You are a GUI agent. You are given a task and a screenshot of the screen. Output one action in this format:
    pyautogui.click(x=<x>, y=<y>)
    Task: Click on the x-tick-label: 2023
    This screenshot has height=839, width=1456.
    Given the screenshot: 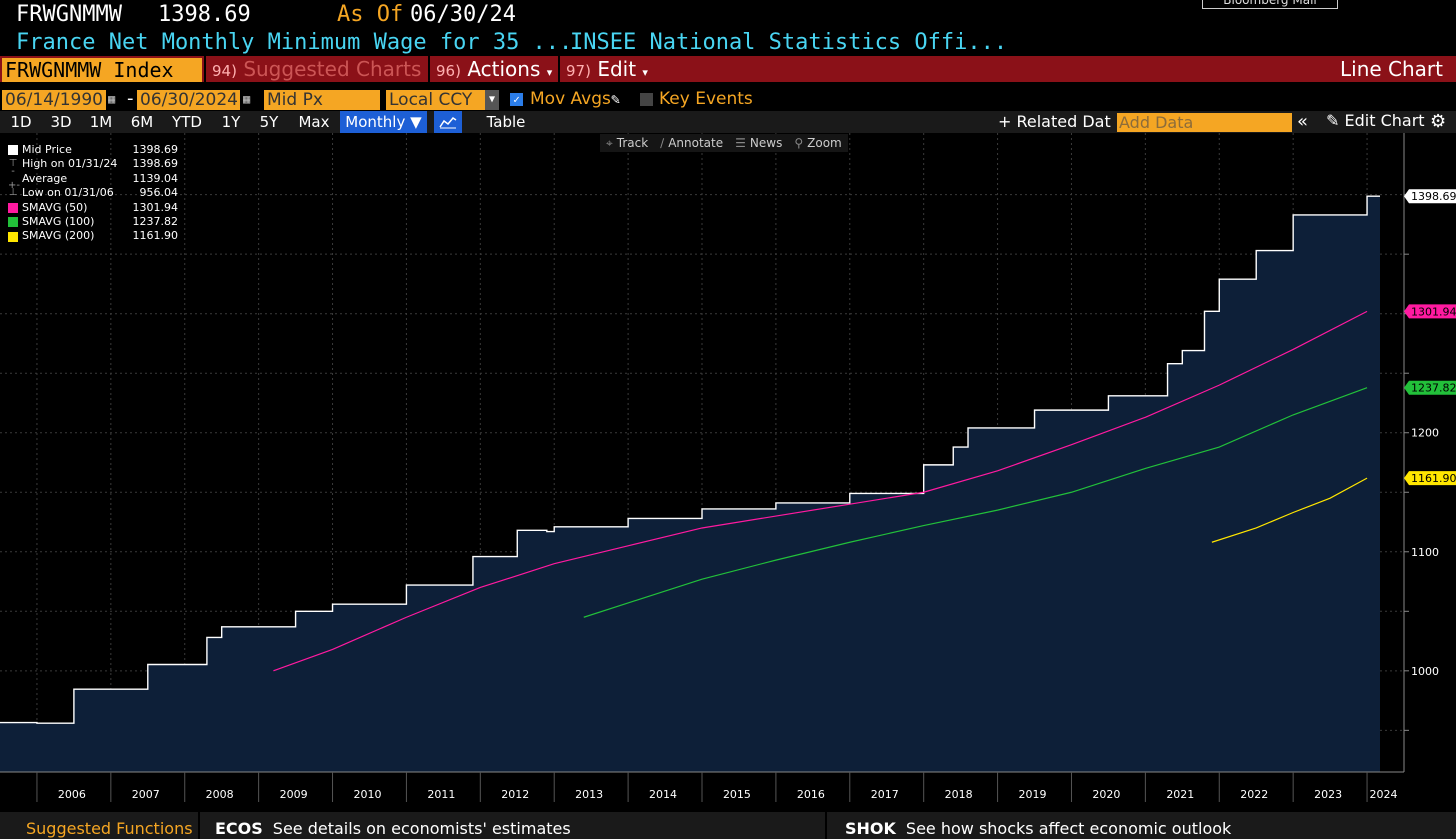 What is the action you would take?
    pyautogui.click(x=1328, y=794)
    